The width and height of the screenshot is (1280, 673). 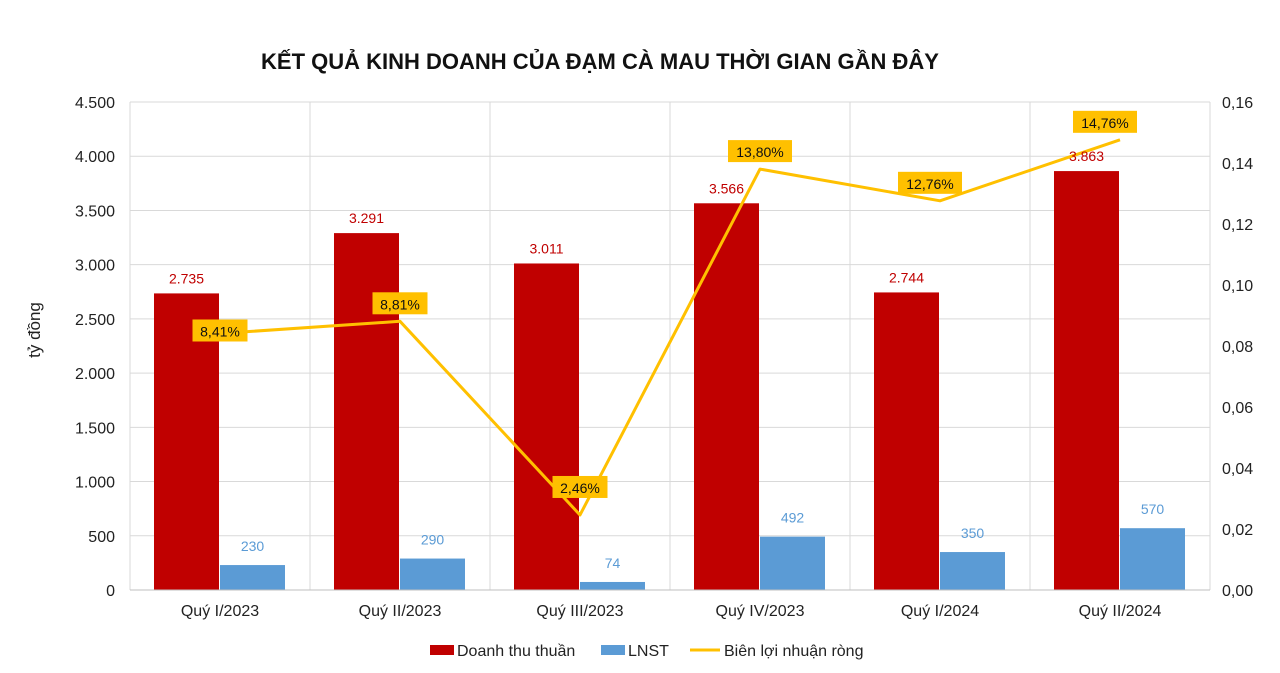 I want to click on x-tick-label: Quý I/2023, so click(x=220, y=611).